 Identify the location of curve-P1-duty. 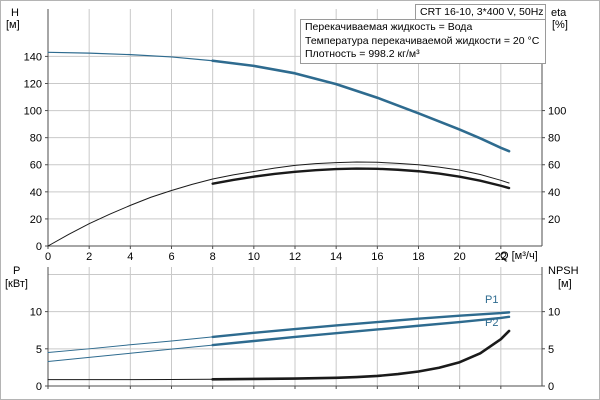
(361, 325).